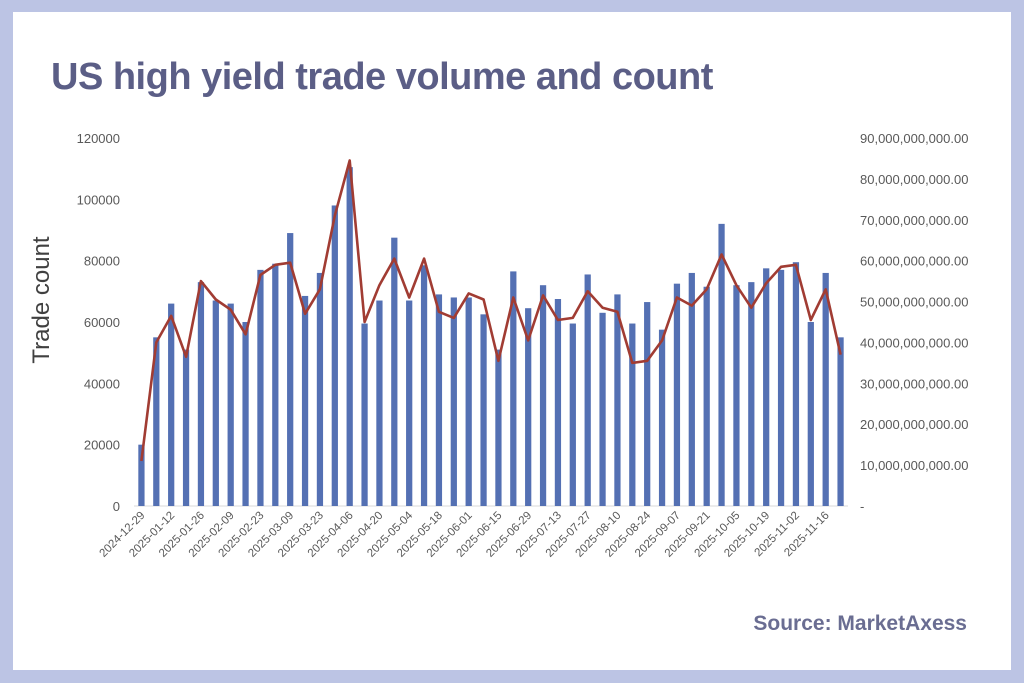 The image size is (1024, 683). What do you see at coordinates (862, 506) in the screenshot?
I see `y2-tick-label: -` at bounding box center [862, 506].